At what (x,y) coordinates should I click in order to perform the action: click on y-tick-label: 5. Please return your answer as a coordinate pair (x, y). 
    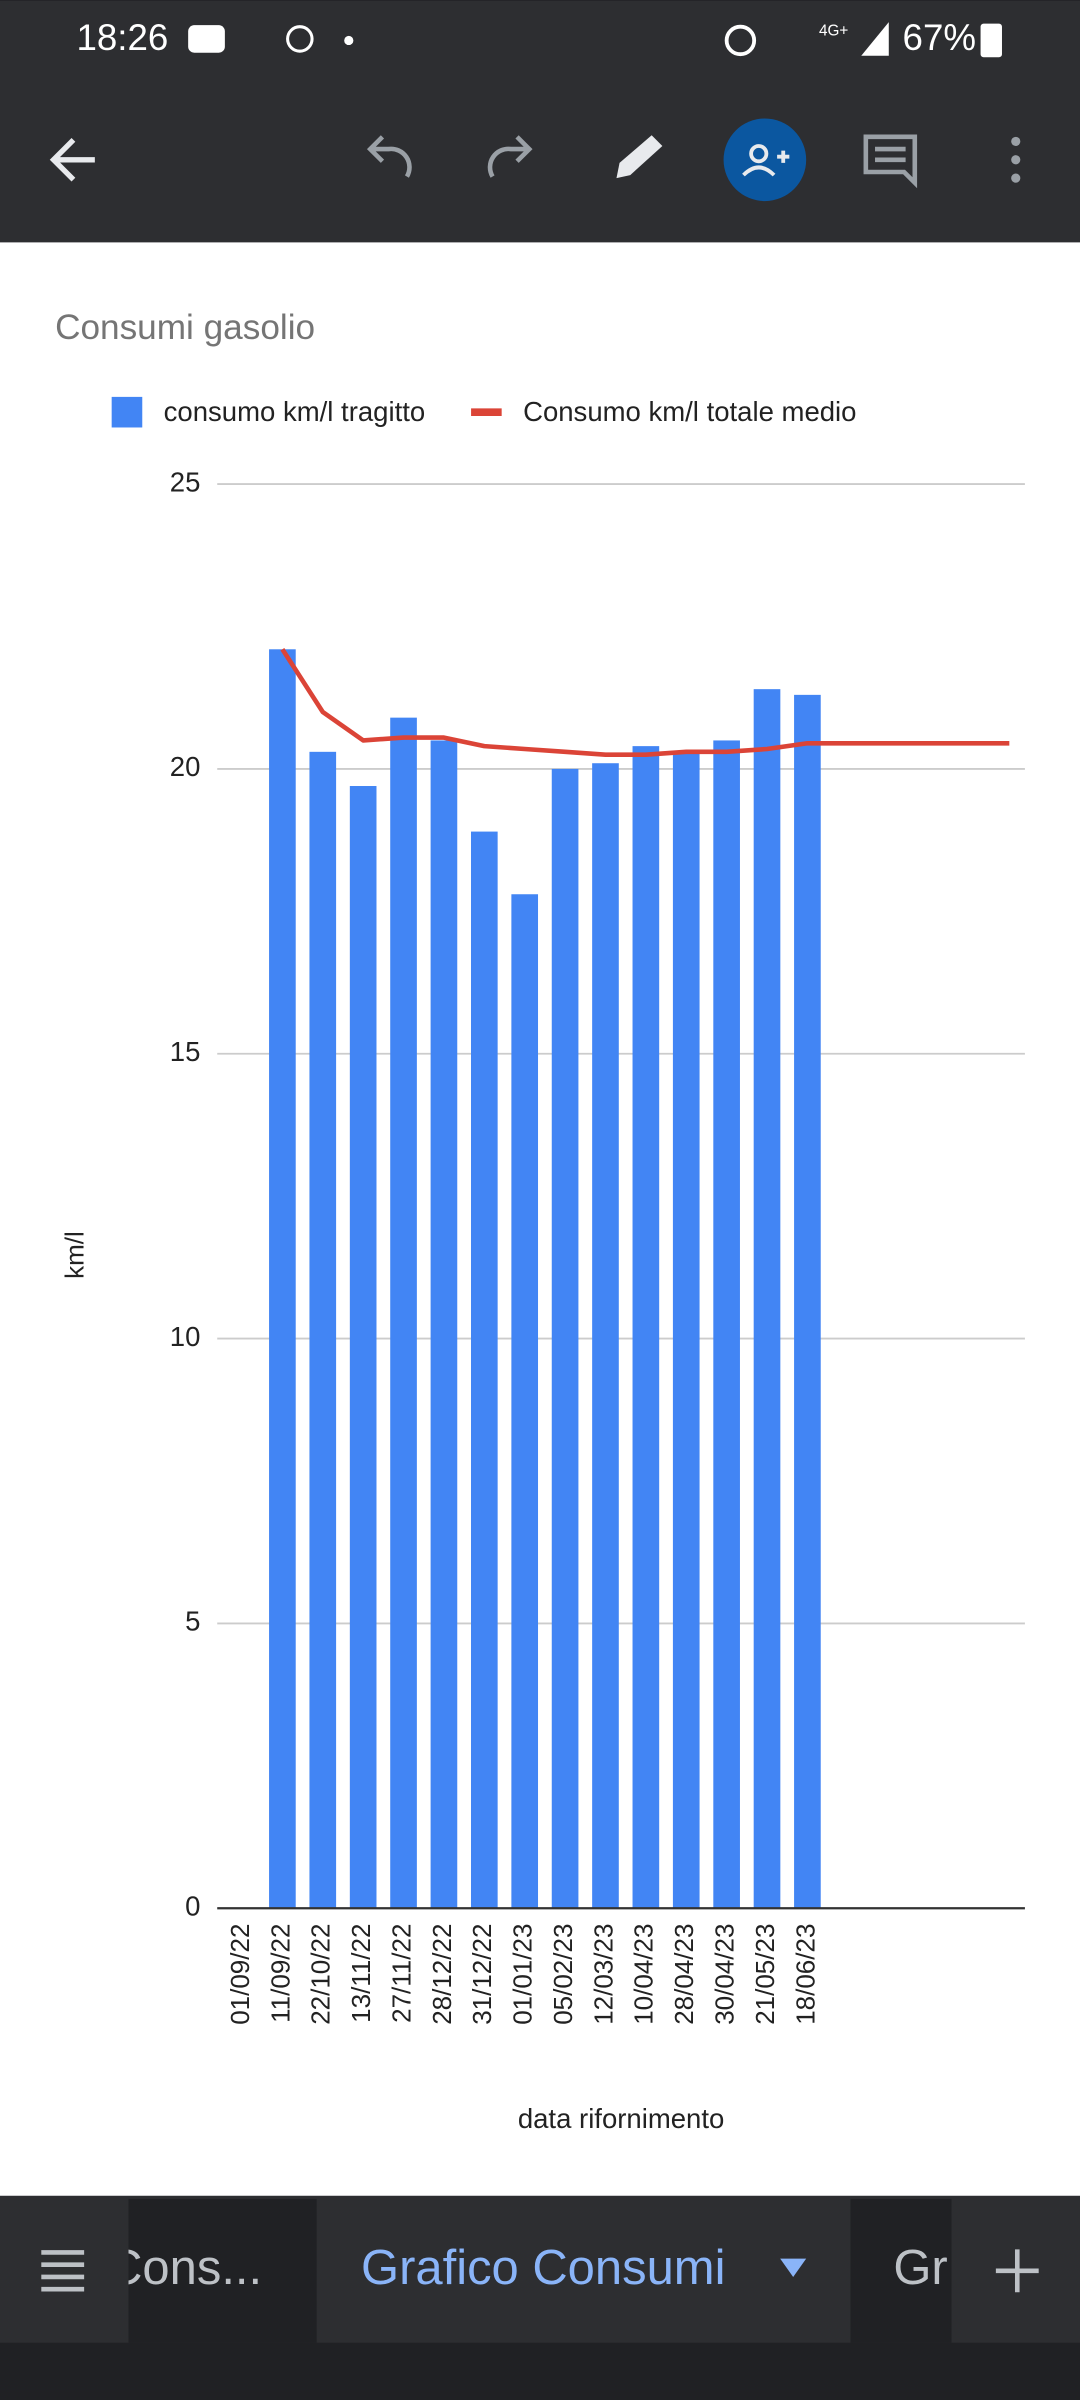
    Looking at the image, I should click on (192, 1621).